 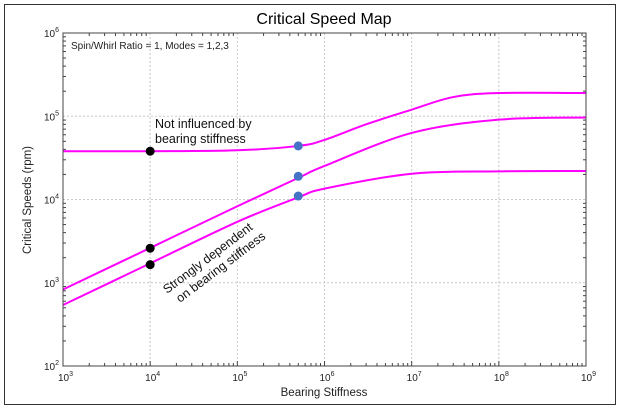 I want to click on annotation-not-influenced-line1: Not influenced by, so click(x=203, y=124).